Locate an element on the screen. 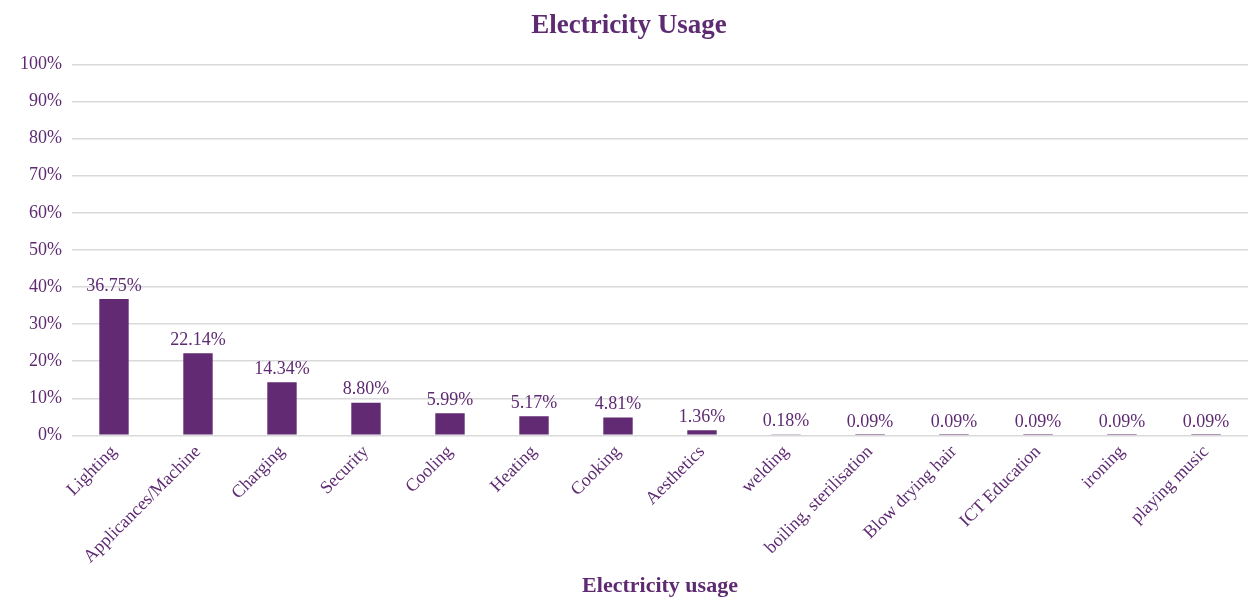  data-label: 8.80% is located at coordinates (366, 388).